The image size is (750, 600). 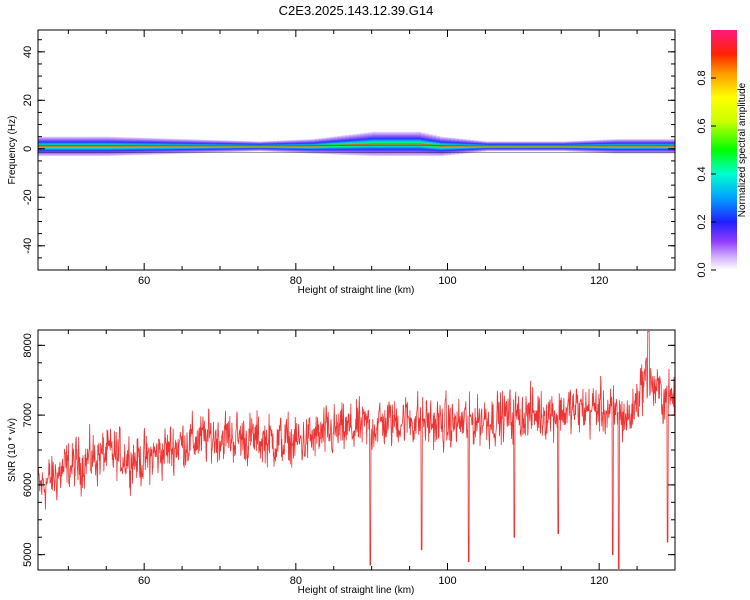 I want to click on y-tick-label: 8000, so click(x=28, y=345).